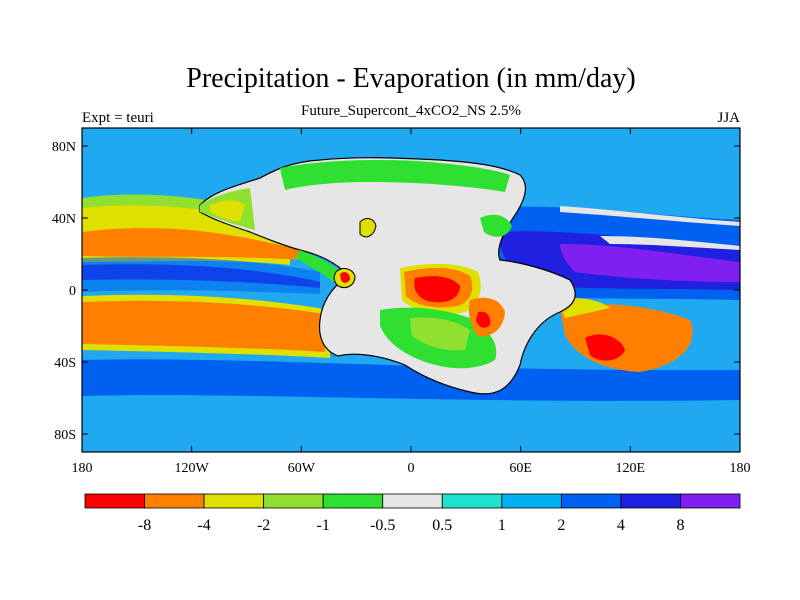 The width and height of the screenshot is (800, 600). What do you see at coordinates (412, 513) in the screenshot?
I see `colorbar: -8 -4 -2 -1 -0.5 0.5 1 2 4 8` at bounding box center [412, 513].